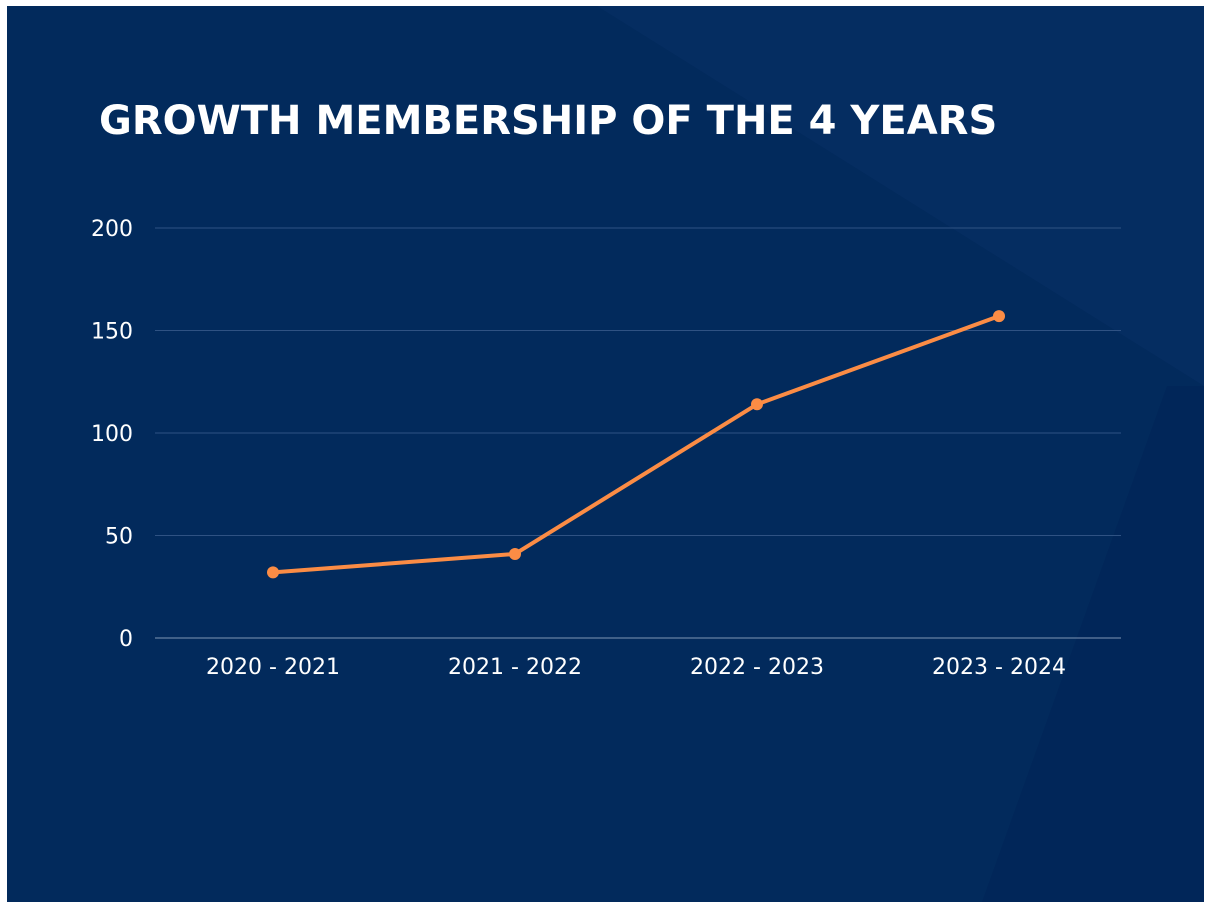  I want to click on y-tick-label: 100, so click(112, 434).